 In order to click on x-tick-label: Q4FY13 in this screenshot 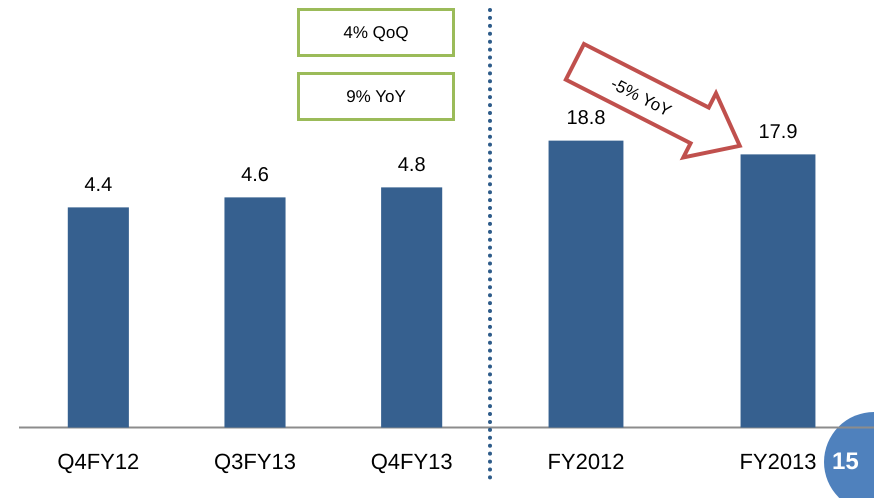, I will do `click(411, 461)`.